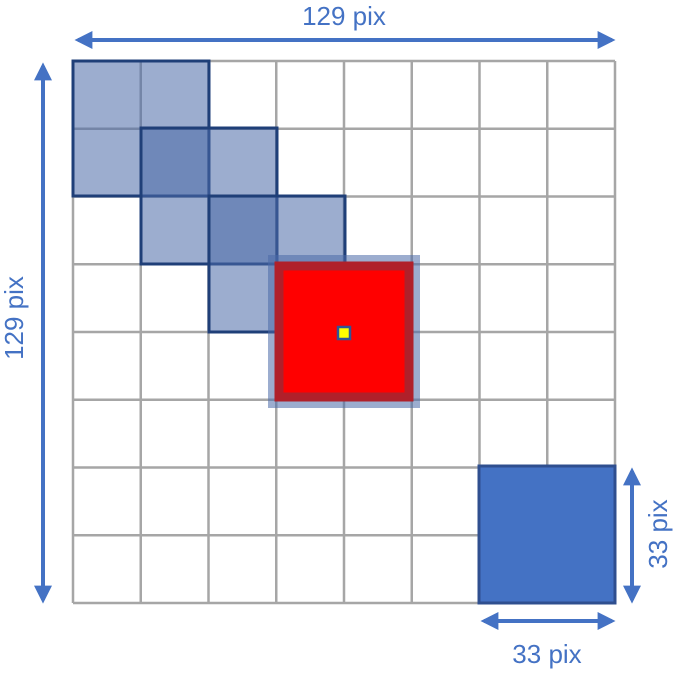  I want to click on window-height-label: 33 pix, so click(658, 533).